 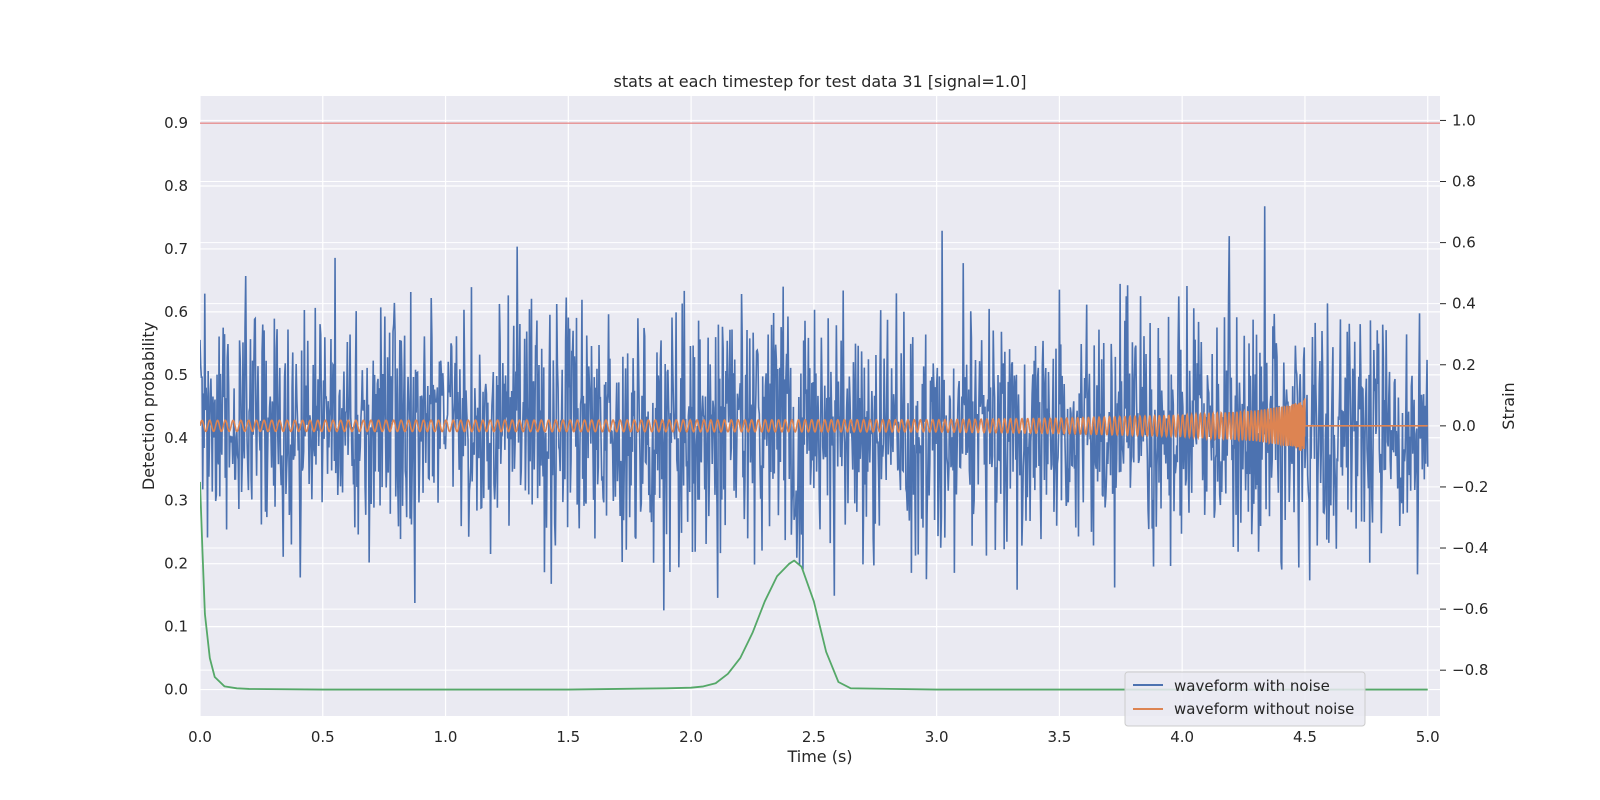 What do you see at coordinates (176, 627) in the screenshot?
I see `y-tick-label: 0.1` at bounding box center [176, 627].